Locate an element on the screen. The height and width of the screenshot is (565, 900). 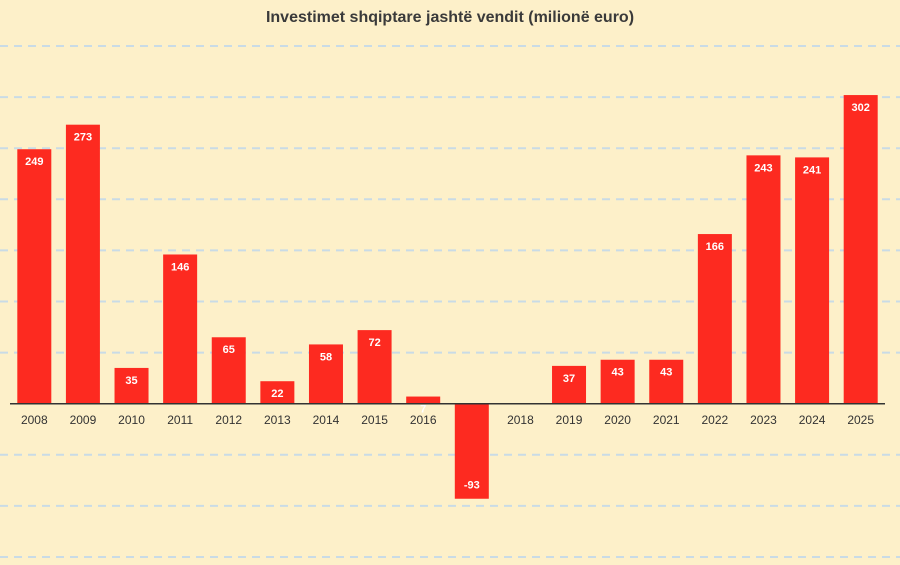
value-label: 241 is located at coordinates (812, 170).